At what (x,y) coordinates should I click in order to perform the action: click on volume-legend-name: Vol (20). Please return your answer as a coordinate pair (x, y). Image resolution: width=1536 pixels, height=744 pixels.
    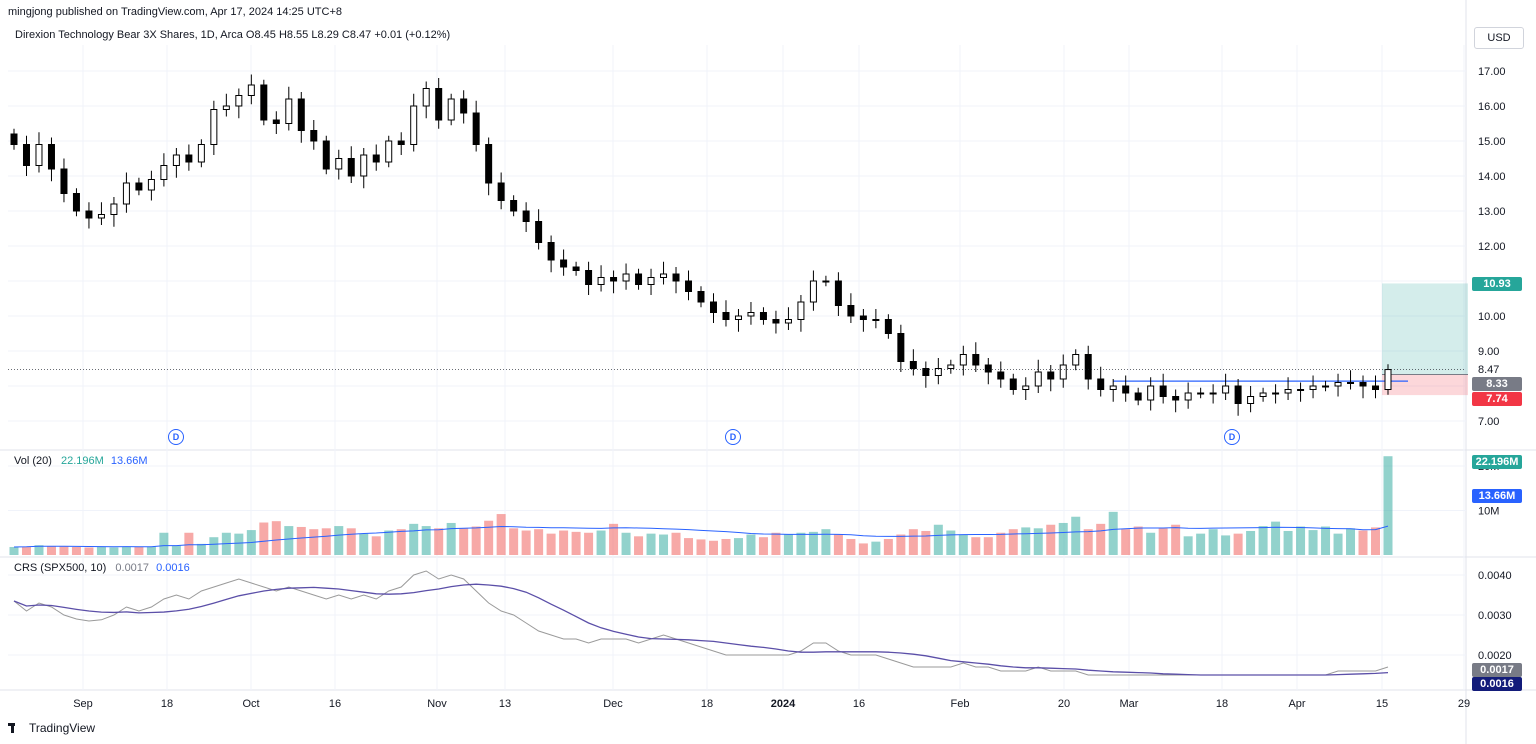
    Looking at the image, I should click on (33, 461).